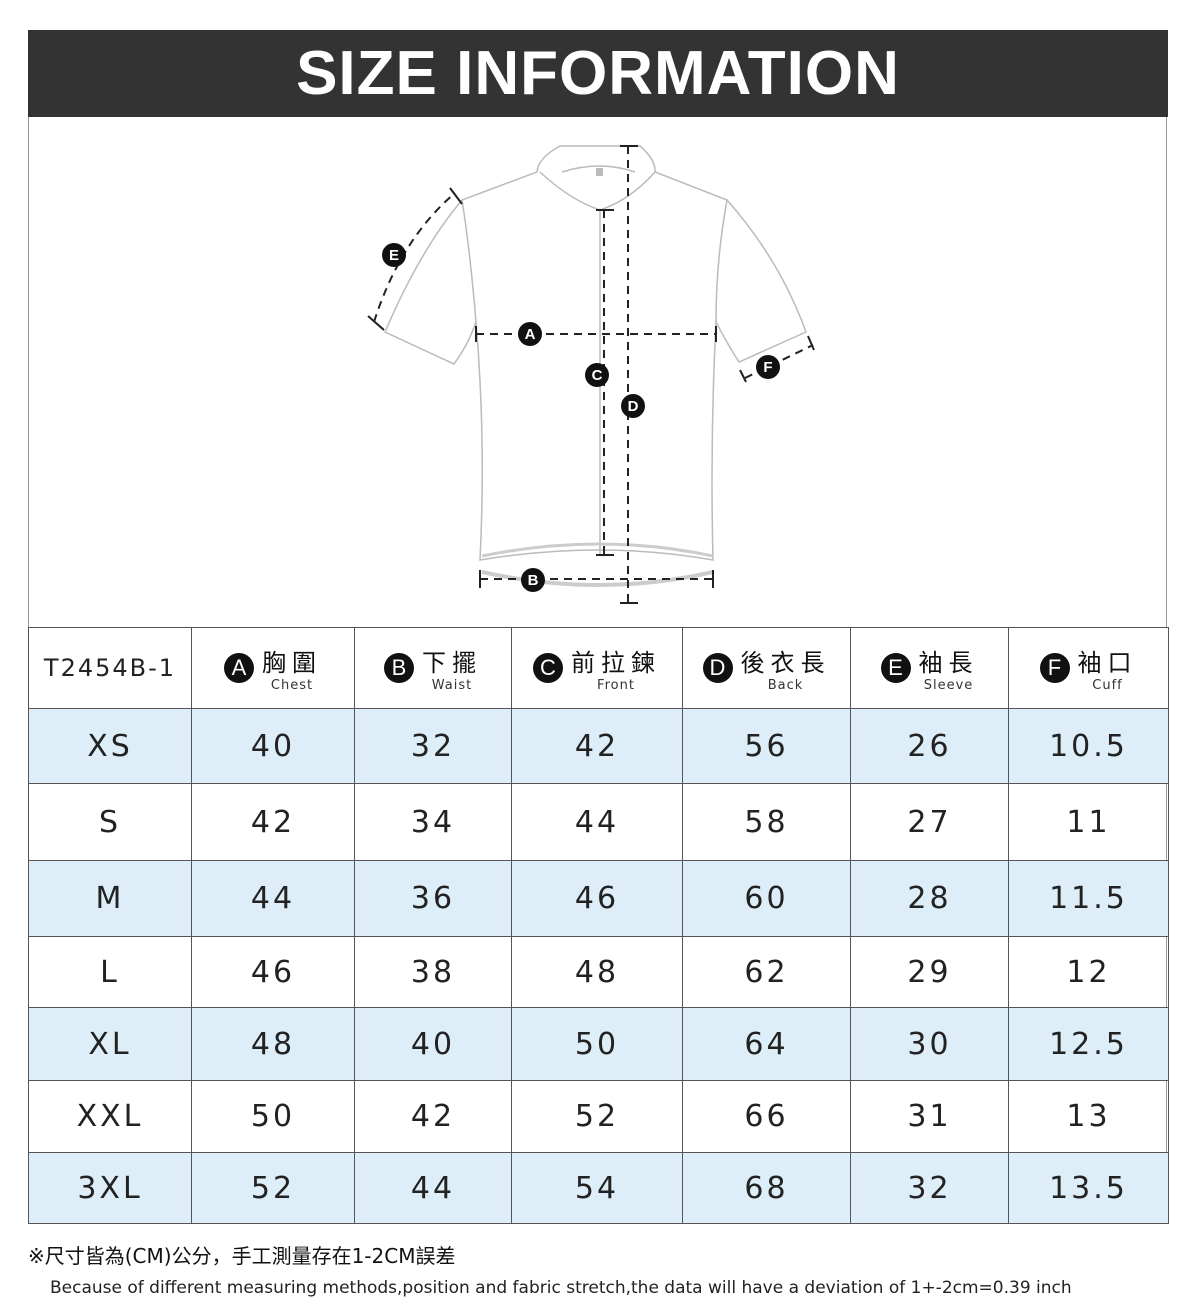  I want to click on header-zh: 胸圍, so click(292, 663).